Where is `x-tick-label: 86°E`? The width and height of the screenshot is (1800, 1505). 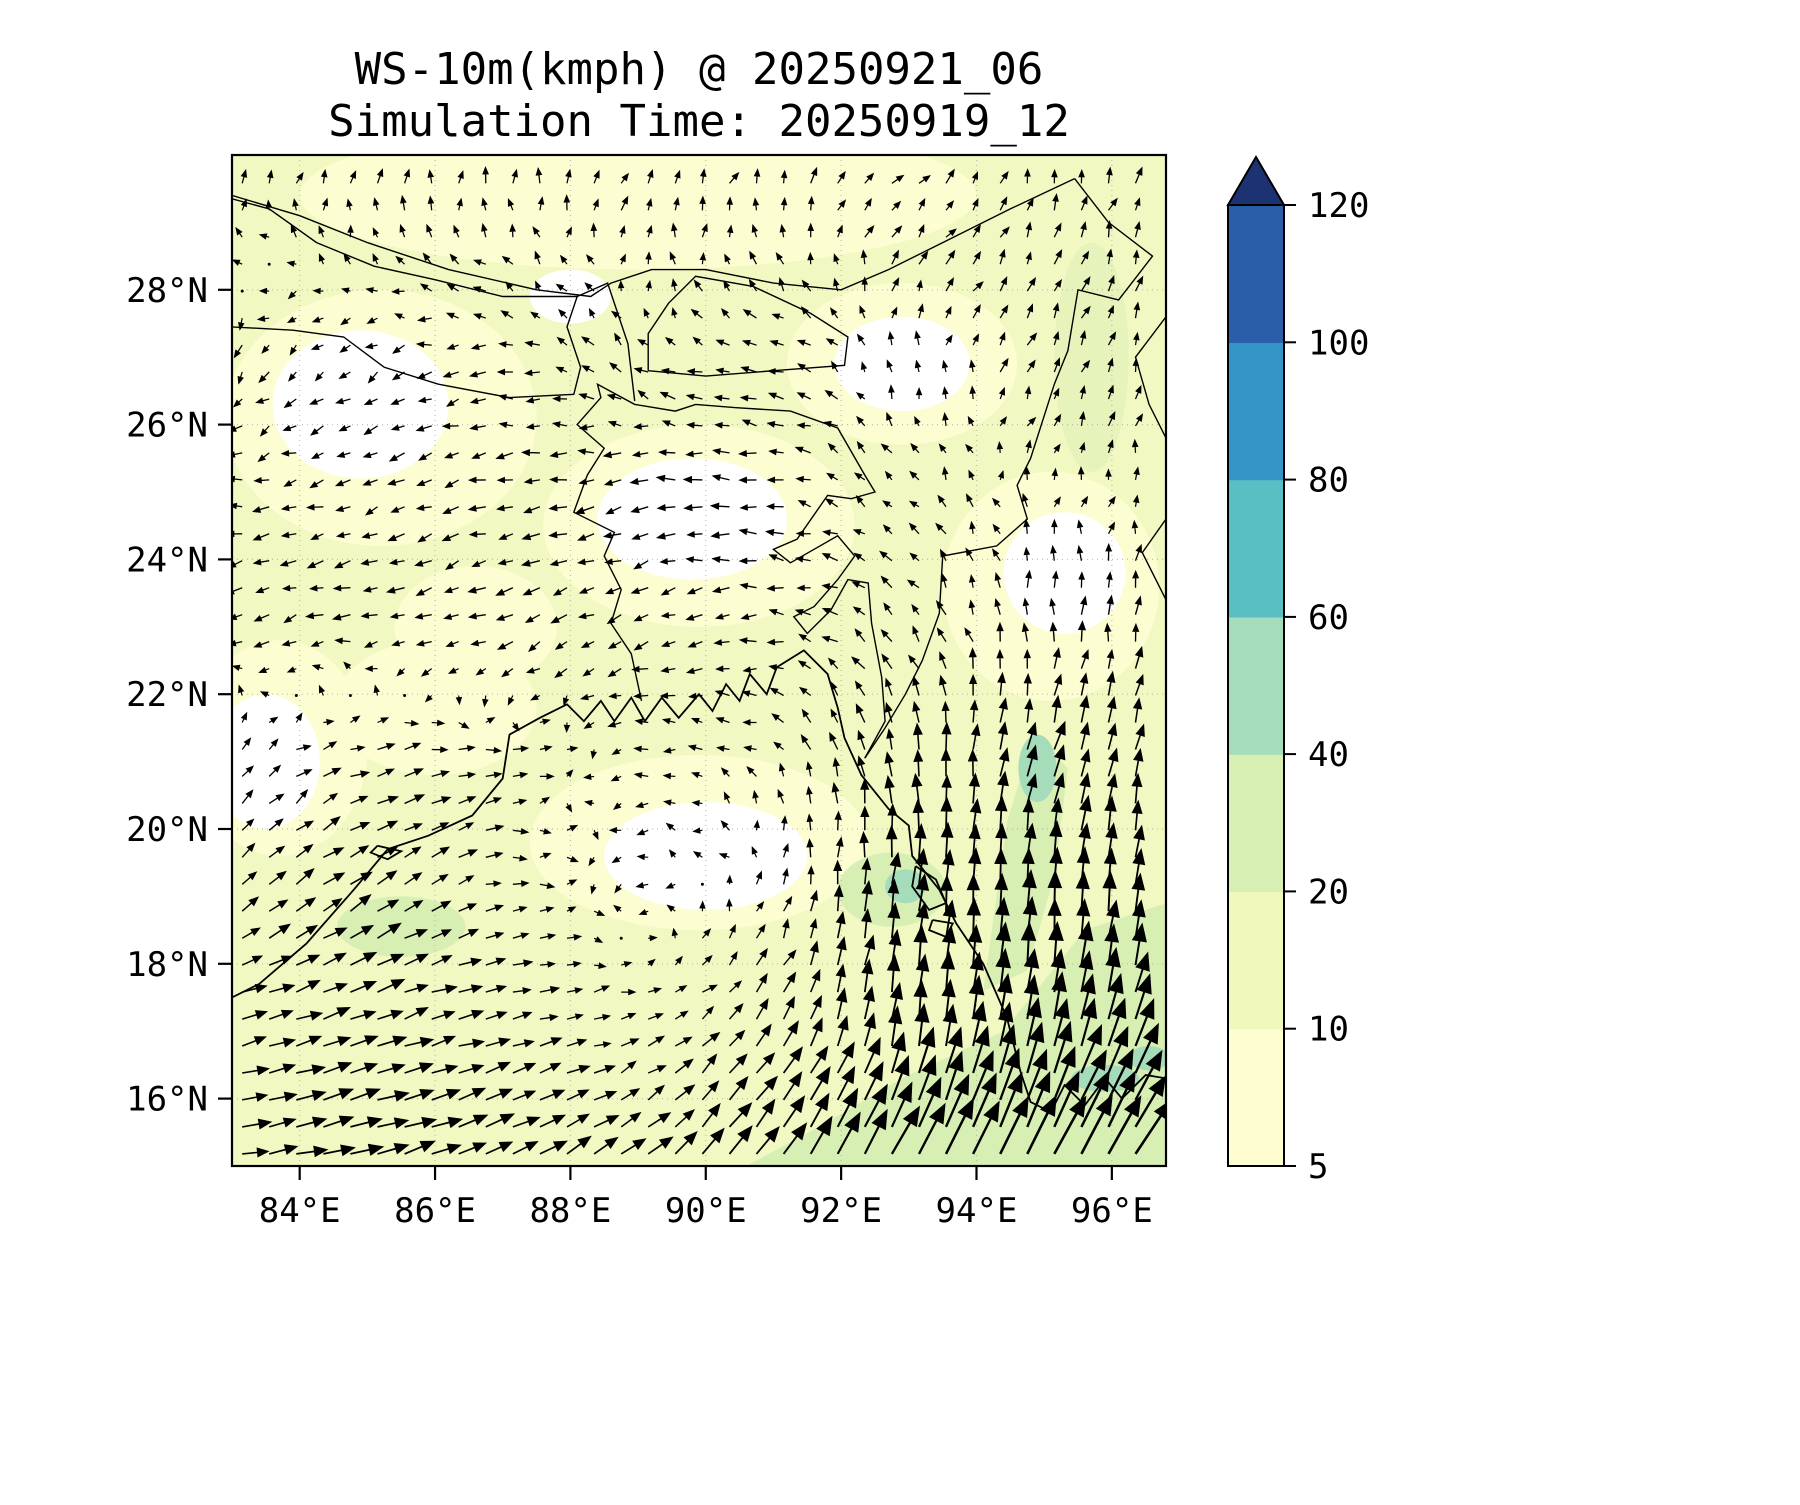 x-tick-label: 86°E is located at coordinates (435, 1211).